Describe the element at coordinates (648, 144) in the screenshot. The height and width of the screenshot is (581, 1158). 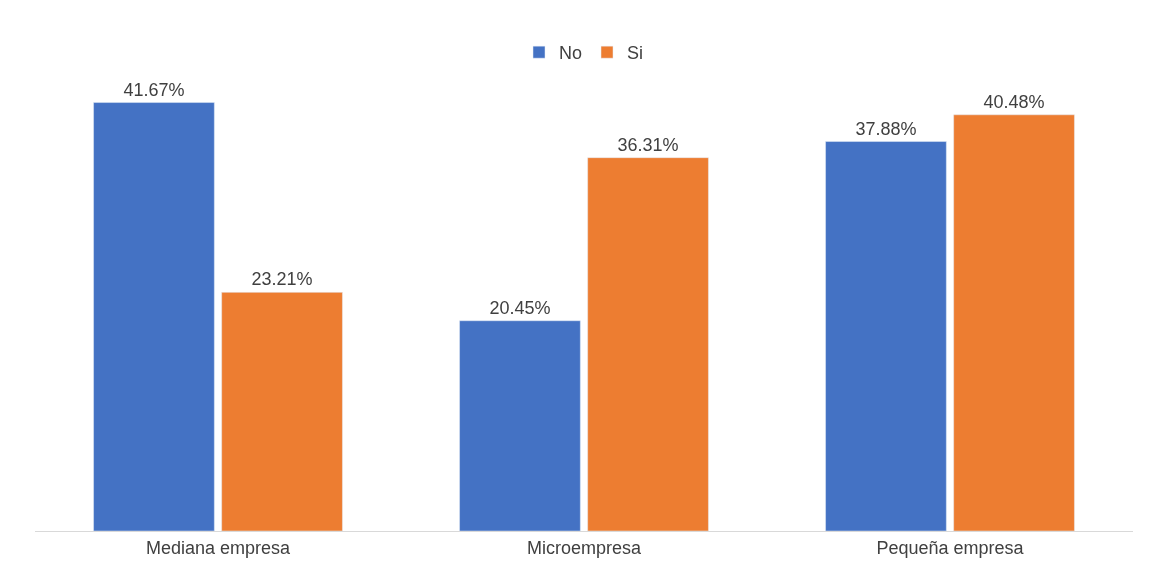
I see `data-label: 36.31%` at that location.